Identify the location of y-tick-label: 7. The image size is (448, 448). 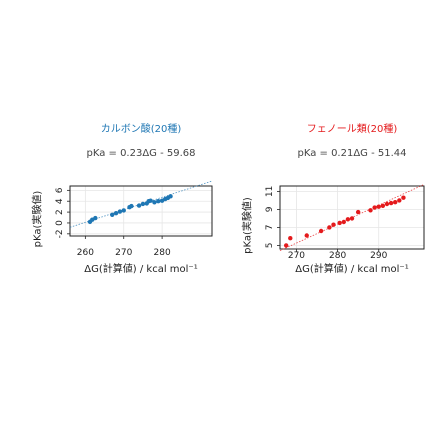
(270, 228).